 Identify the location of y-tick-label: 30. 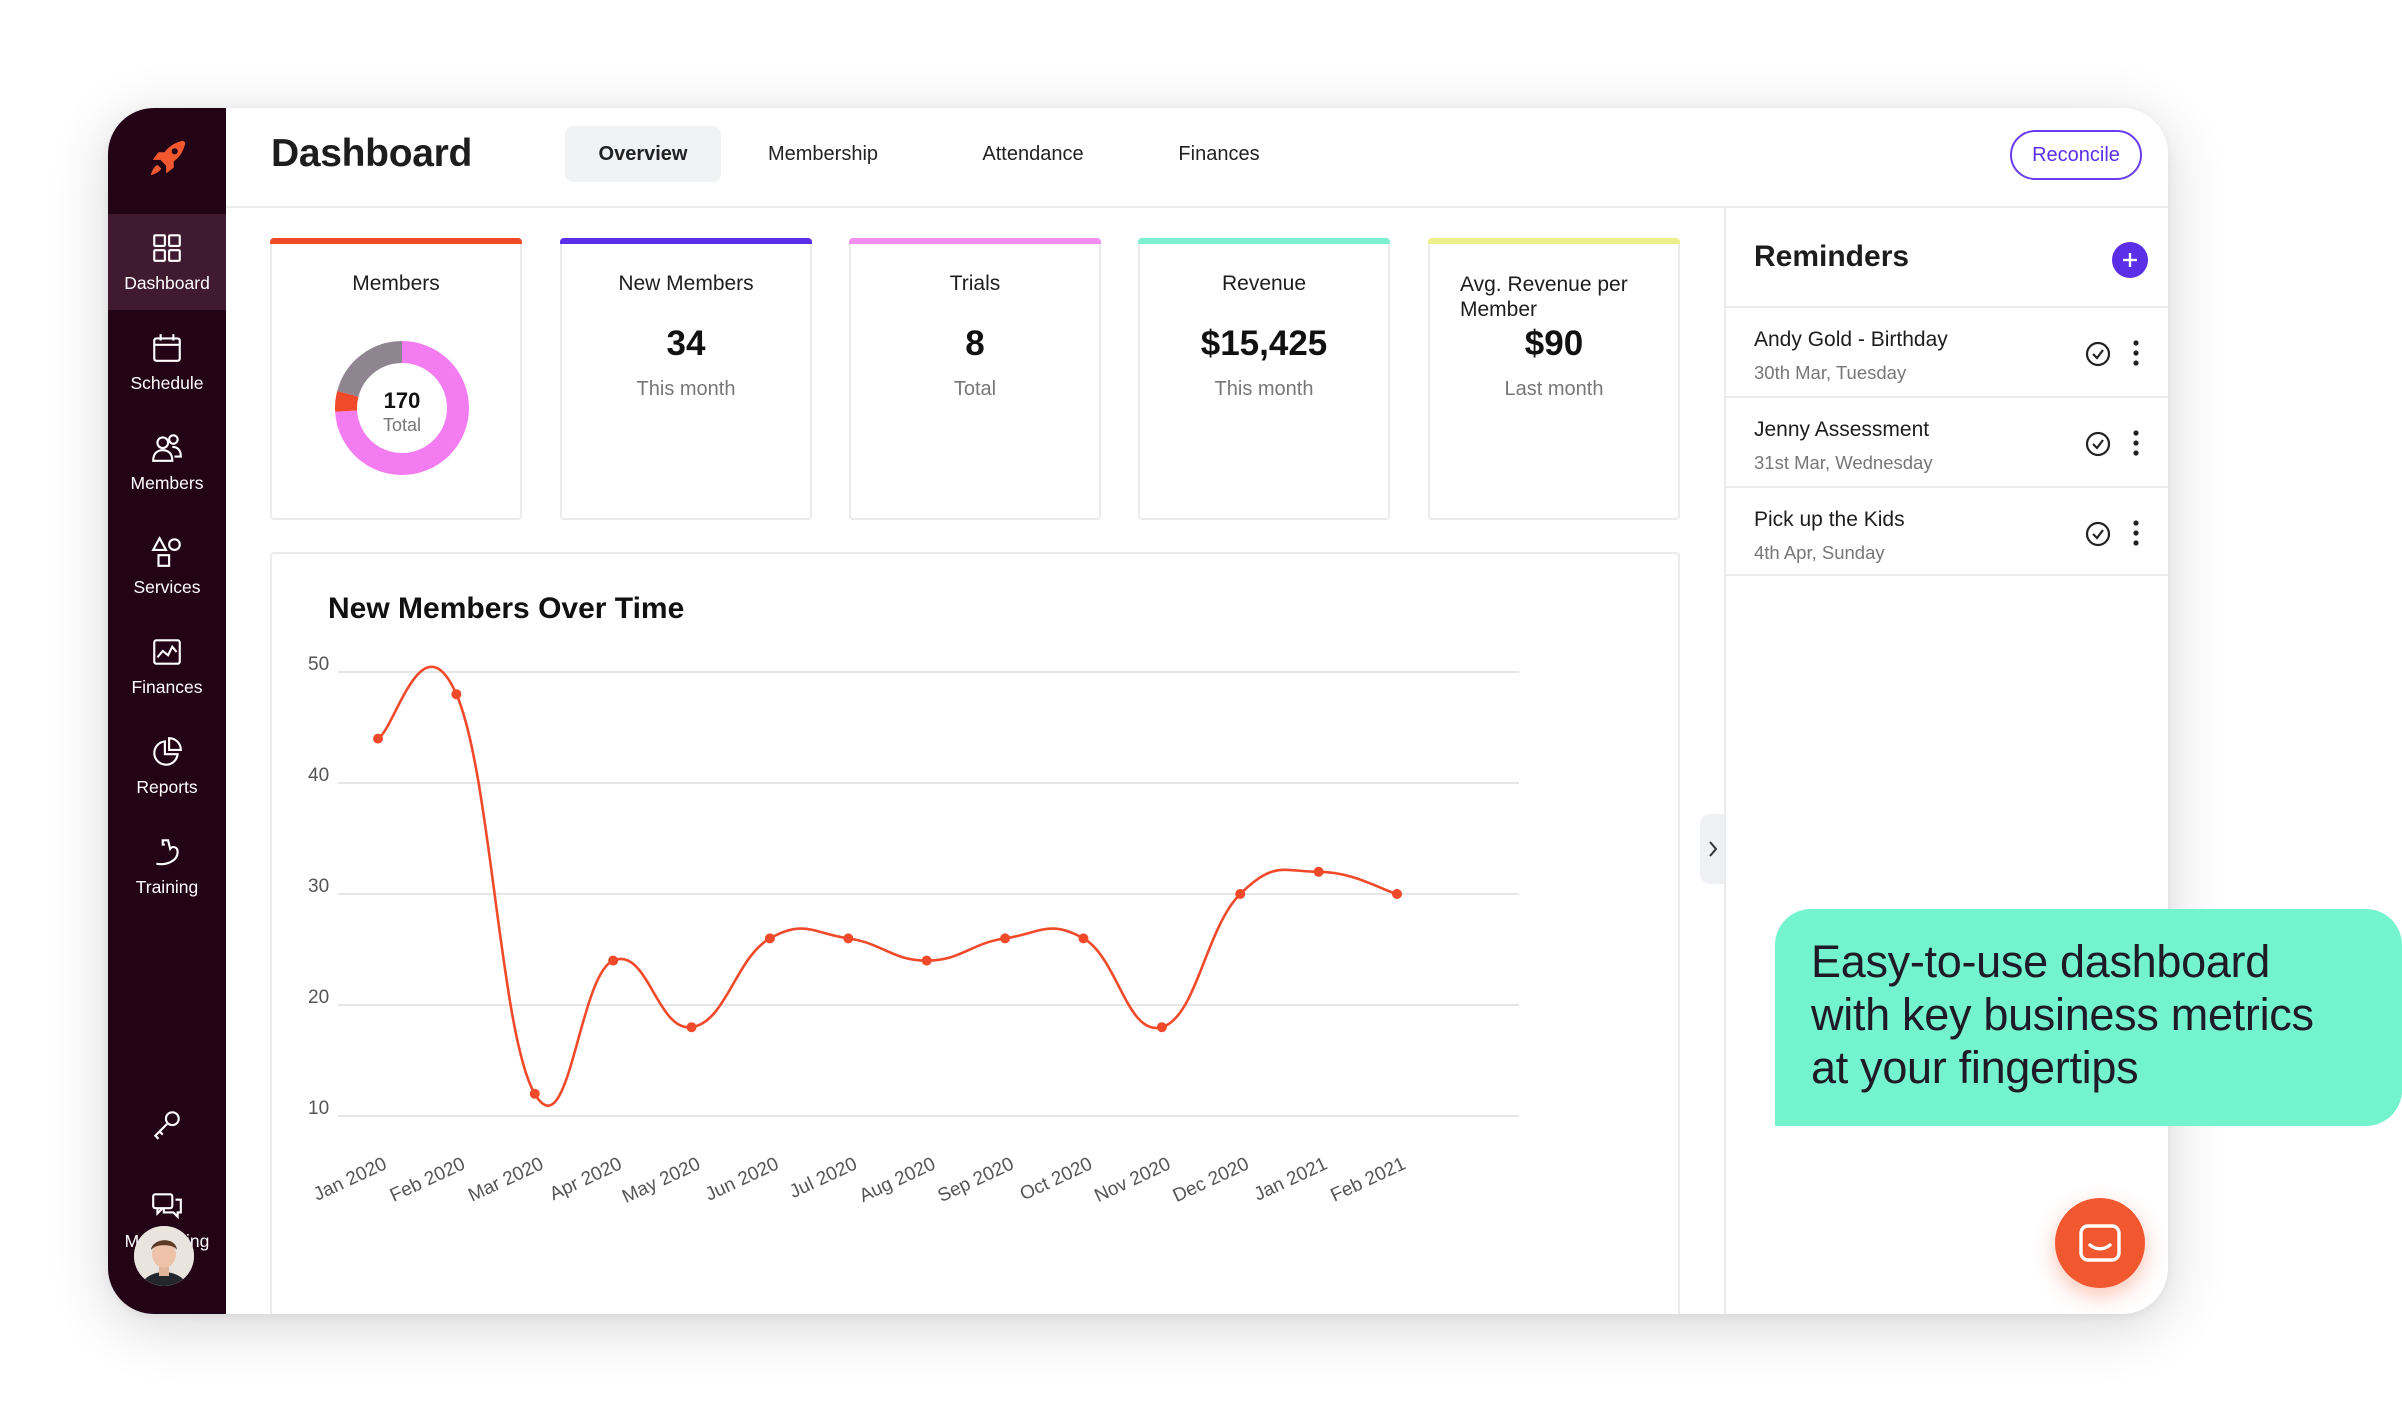
(318, 886).